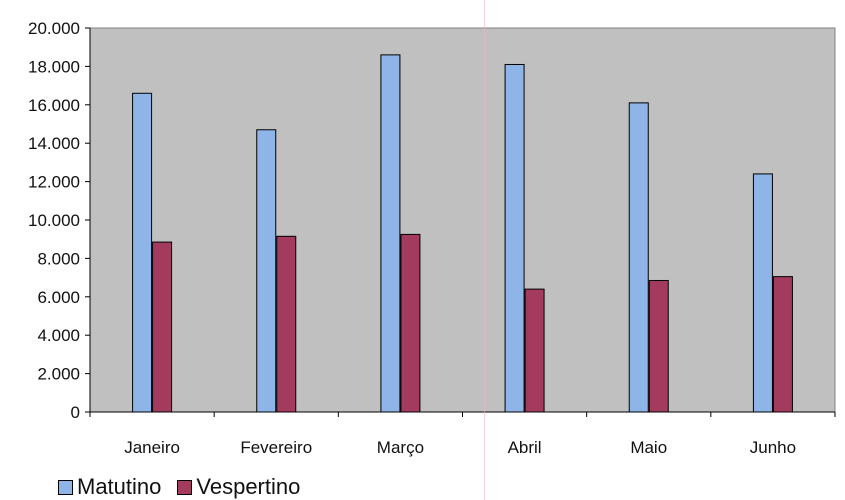 This screenshot has height=500, width=845. I want to click on x-category-label: Maio, so click(648, 447).